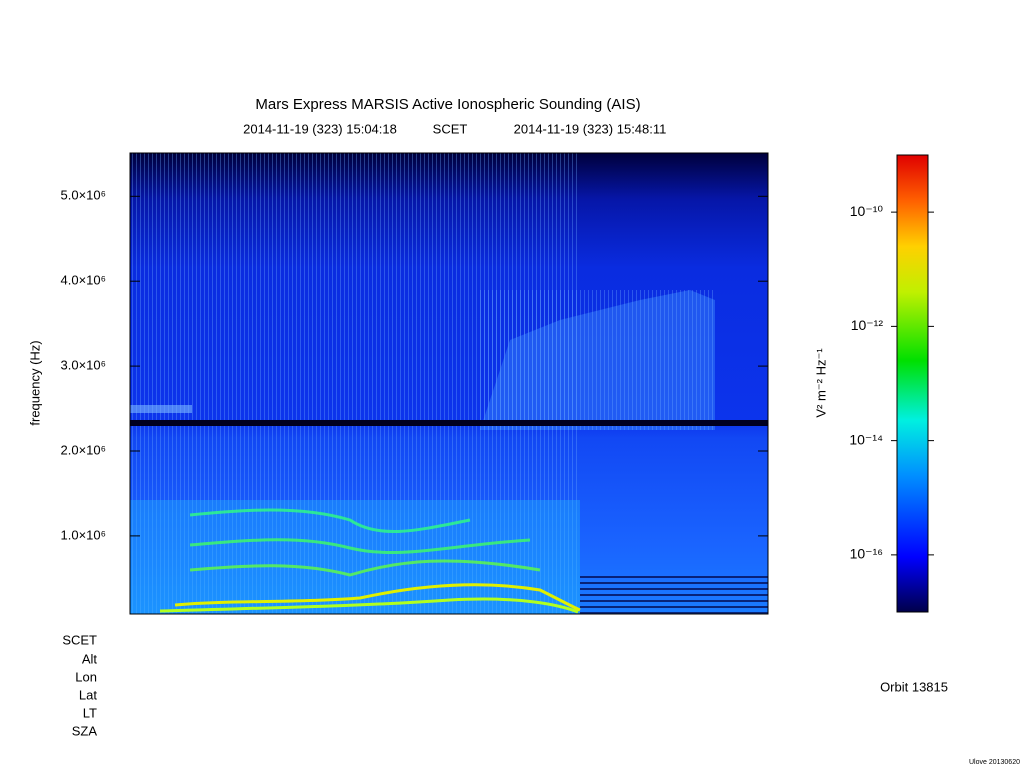  I want to click on orbit: Orbit 13815, so click(914, 686).